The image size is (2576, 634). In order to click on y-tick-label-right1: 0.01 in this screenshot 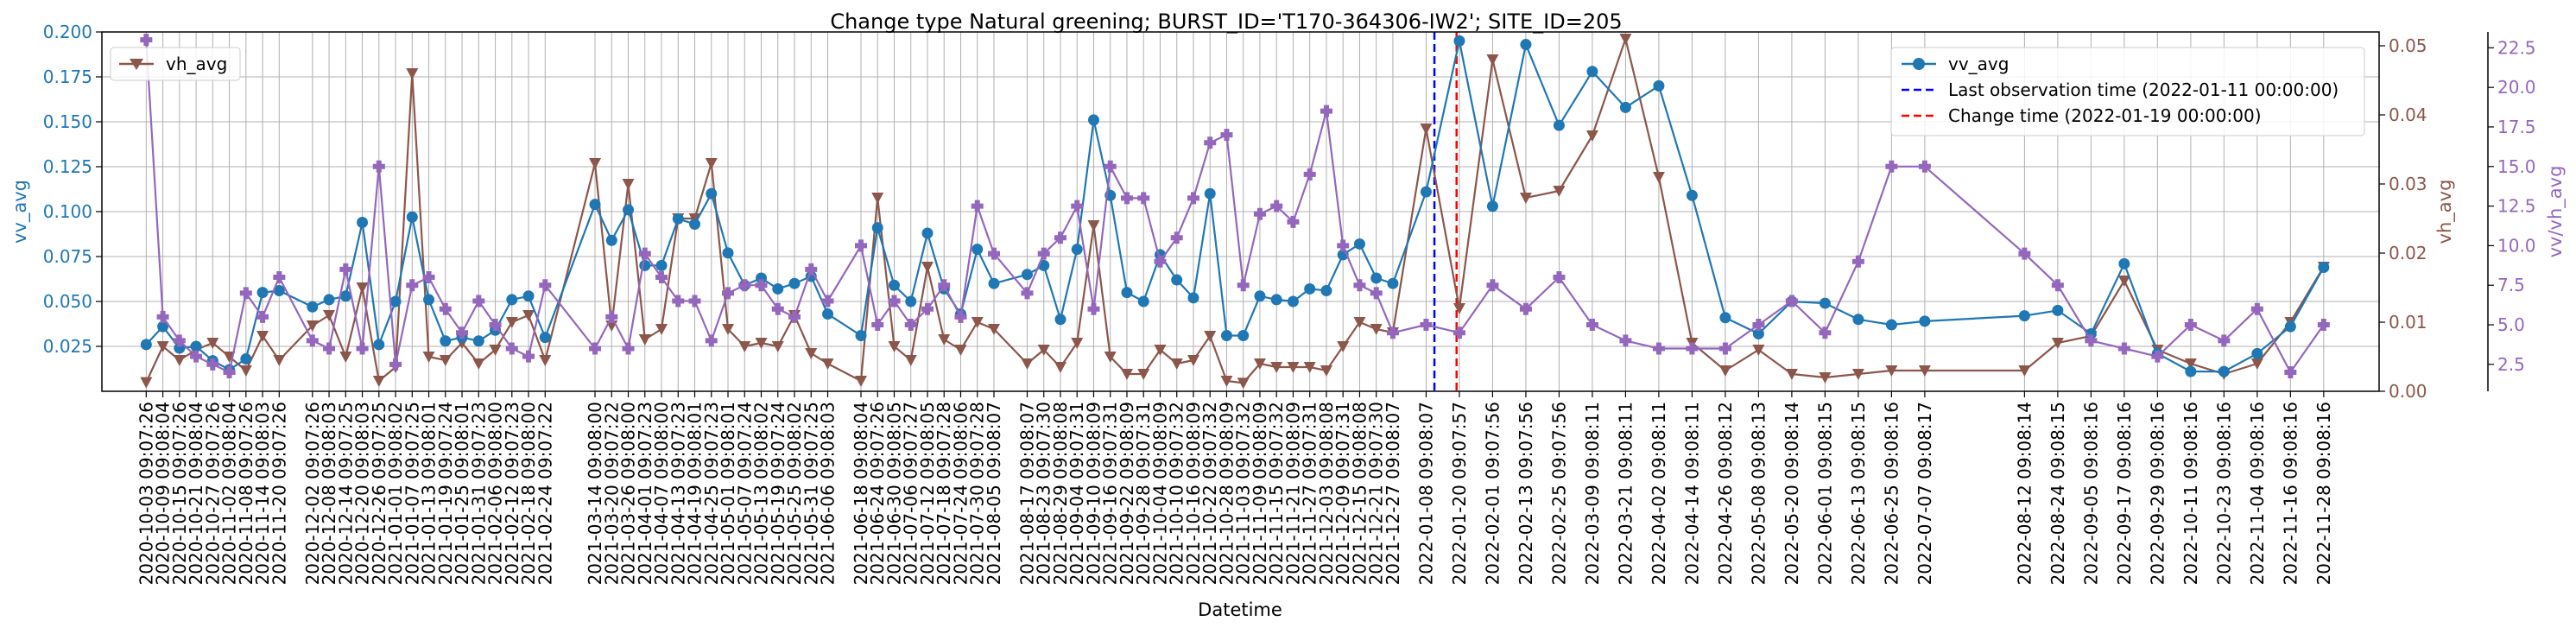, I will do `click(2408, 322)`.